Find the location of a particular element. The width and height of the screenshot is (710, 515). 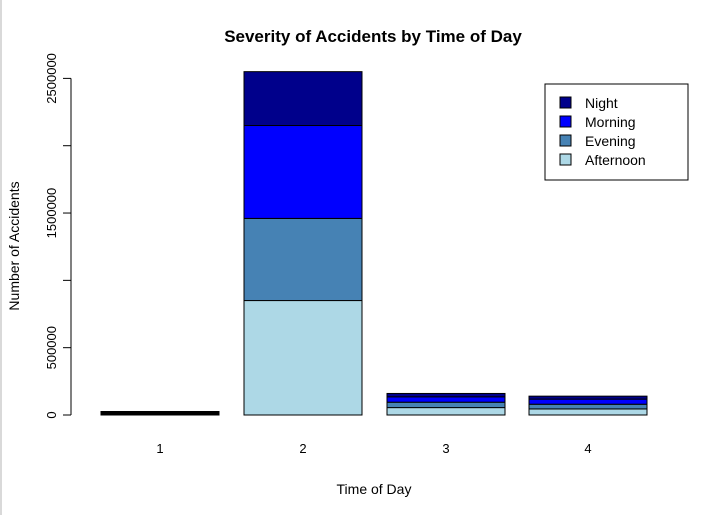

bar-2-afternoon is located at coordinates (303, 358).